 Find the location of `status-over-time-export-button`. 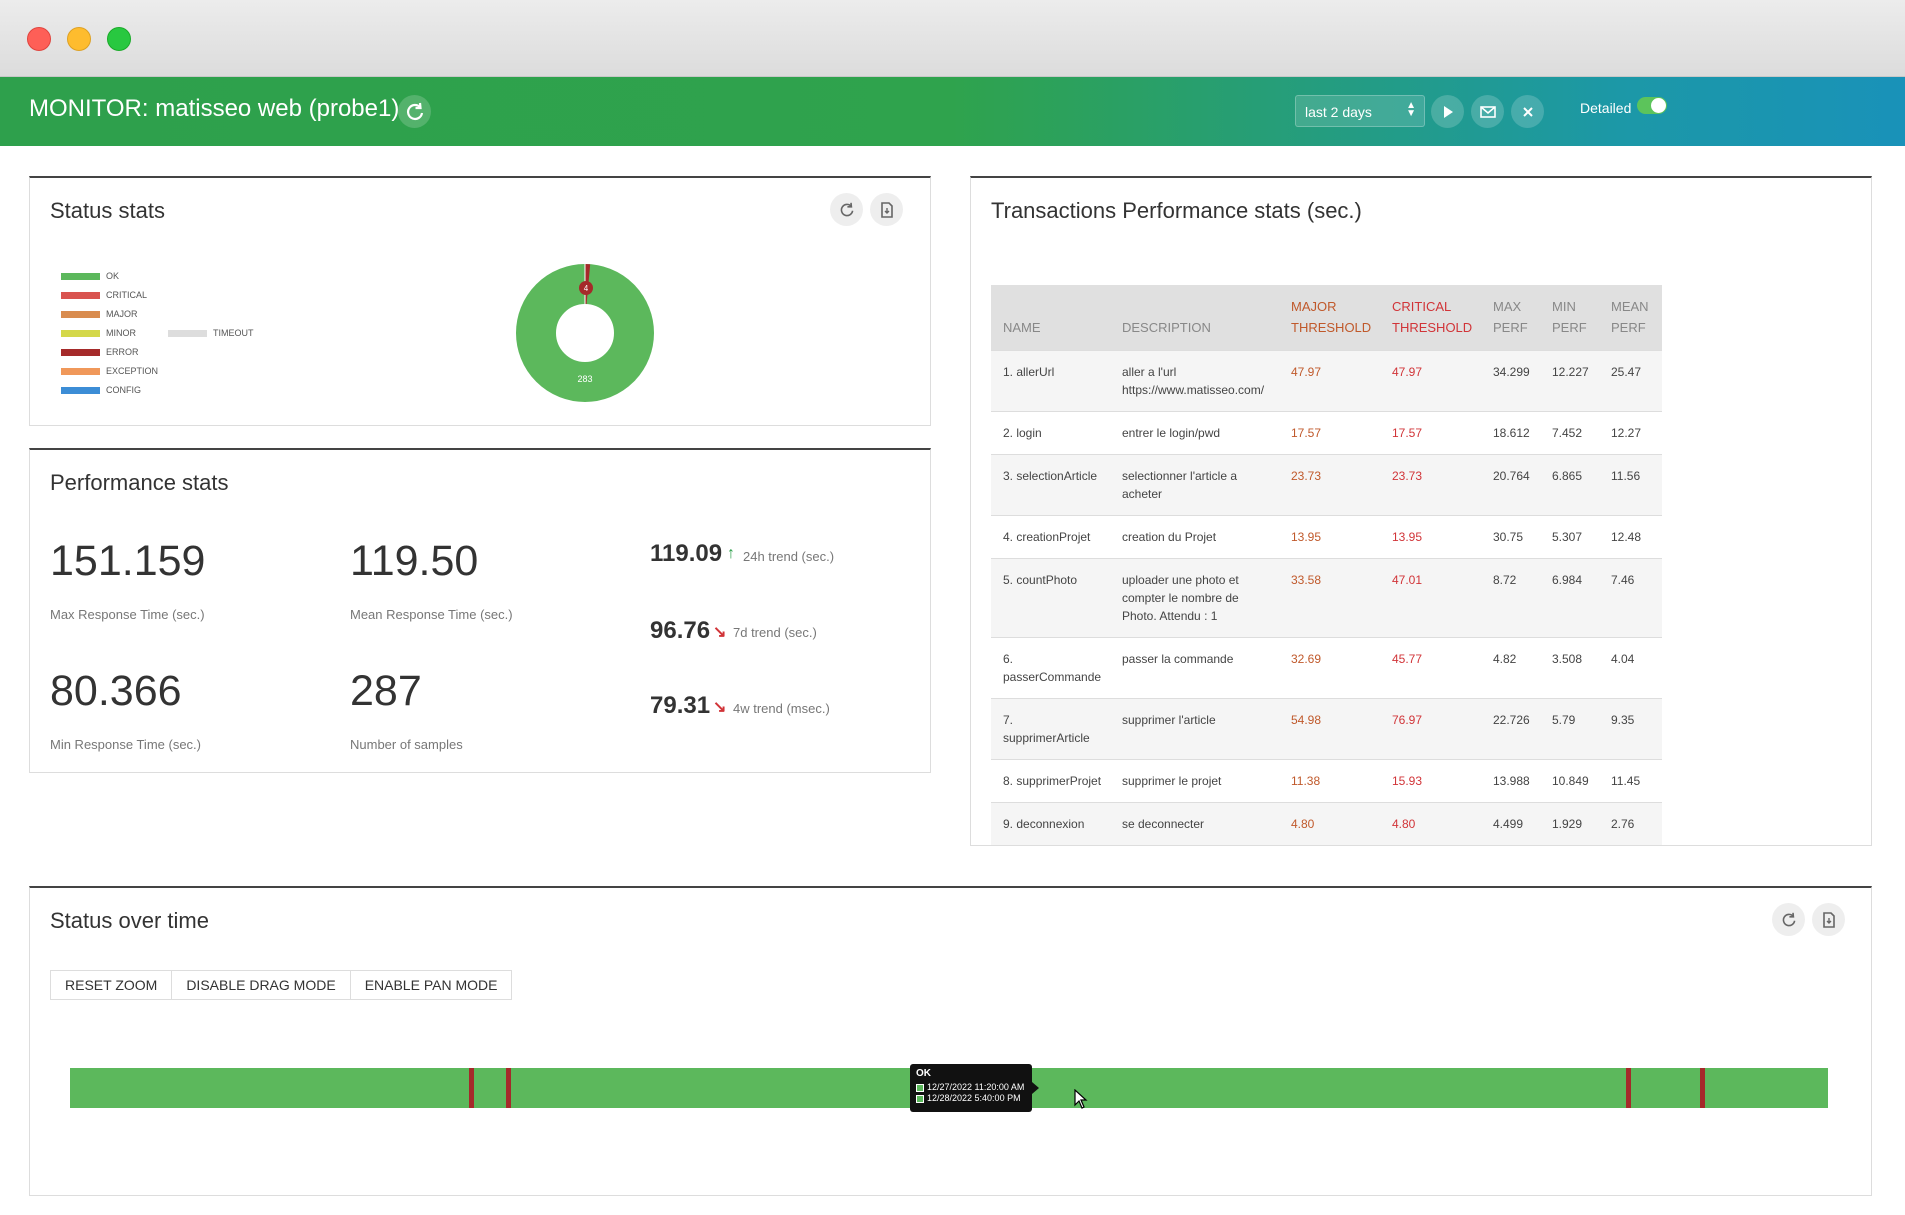

status-over-time-export-button is located at coordinates (1828, 919).